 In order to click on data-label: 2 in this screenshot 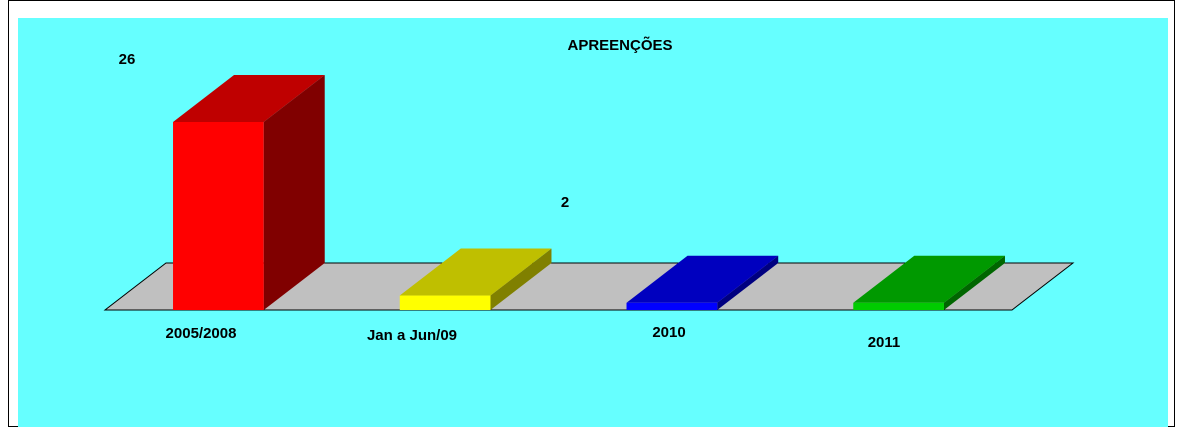, I will do `click(565, 202)`.